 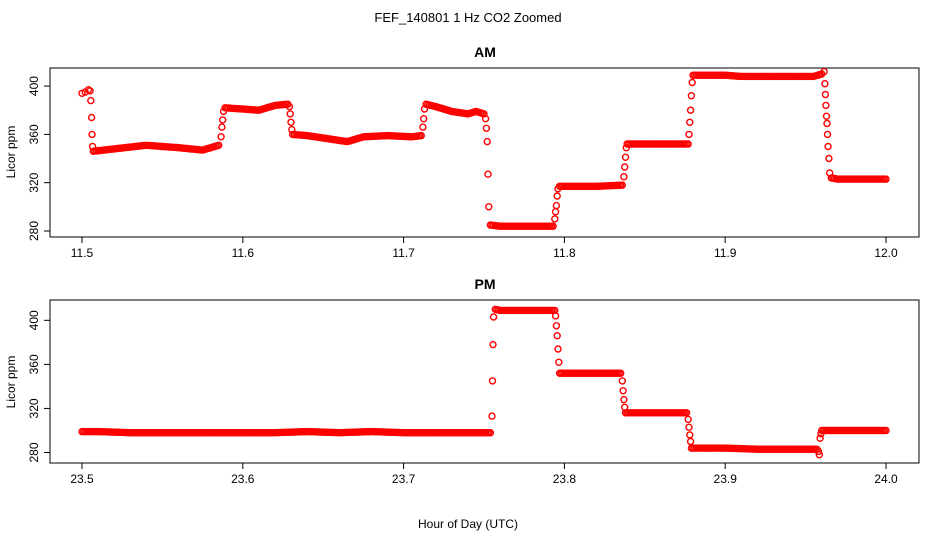 I want to click on panel-am-y-axis: 280 320 360 400, so click(x=39, y=158).